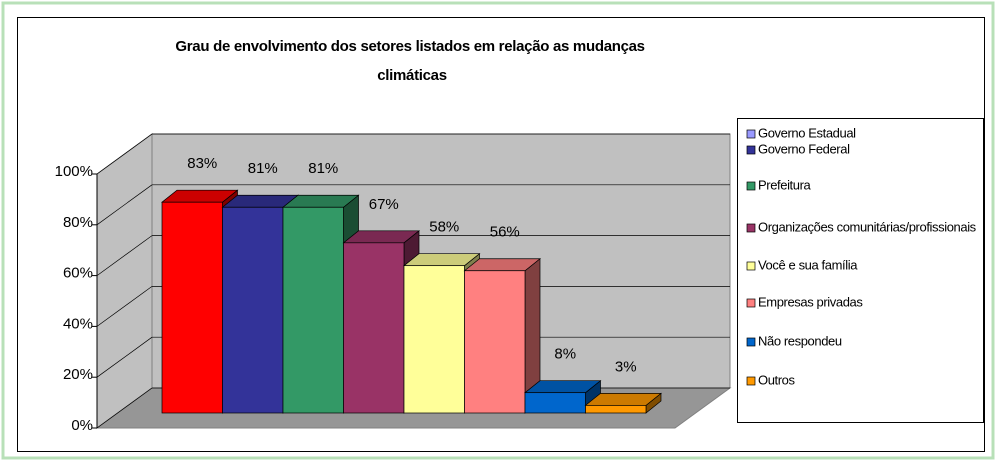 This screenshot has height=462, width=997. What do you see at coordinates (384, 204) in the screenshot?
I see `data-label: 67%` at bounding box center [384, 204].